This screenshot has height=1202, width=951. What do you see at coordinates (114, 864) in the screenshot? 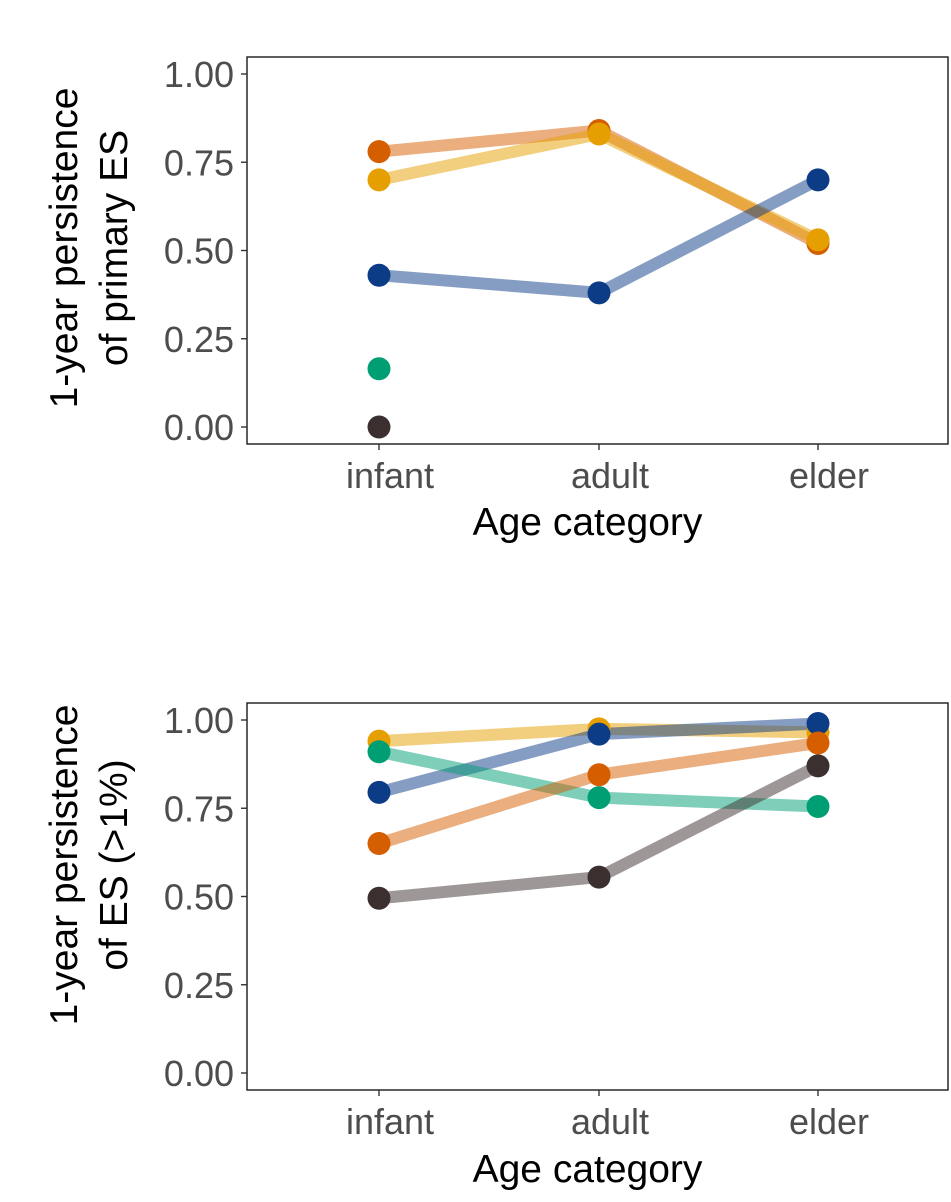
I see `y-axis-title-line-2: of ES (>1%)` at bounding box center [114, 864].